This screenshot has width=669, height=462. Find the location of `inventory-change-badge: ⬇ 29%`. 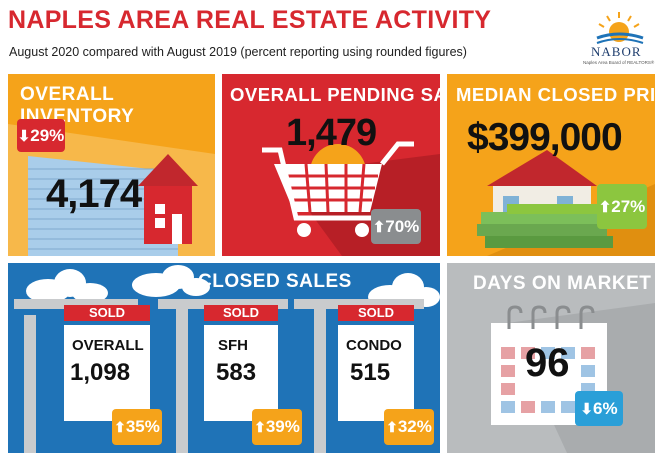

inventory-change-badge: ⬇ 29% is located at coordinates (41, 135).